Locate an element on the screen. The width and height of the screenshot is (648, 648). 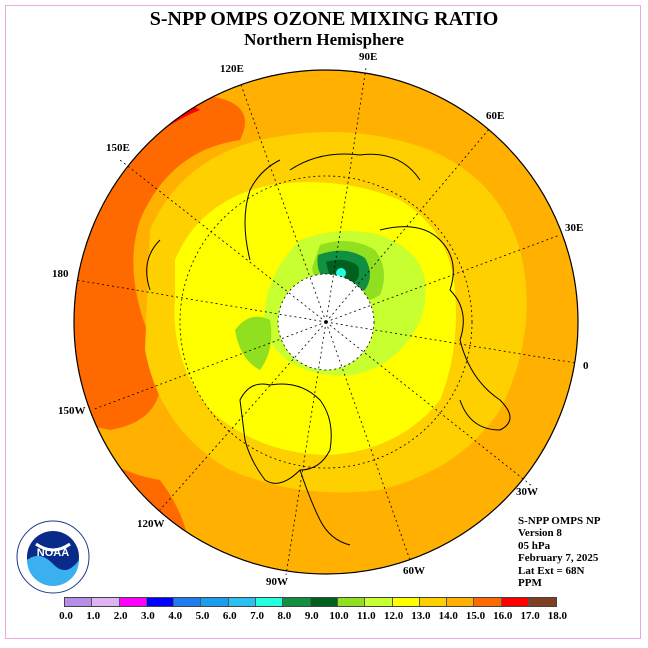
lon-label-30w: 30W is located at coordinates (527, 492).